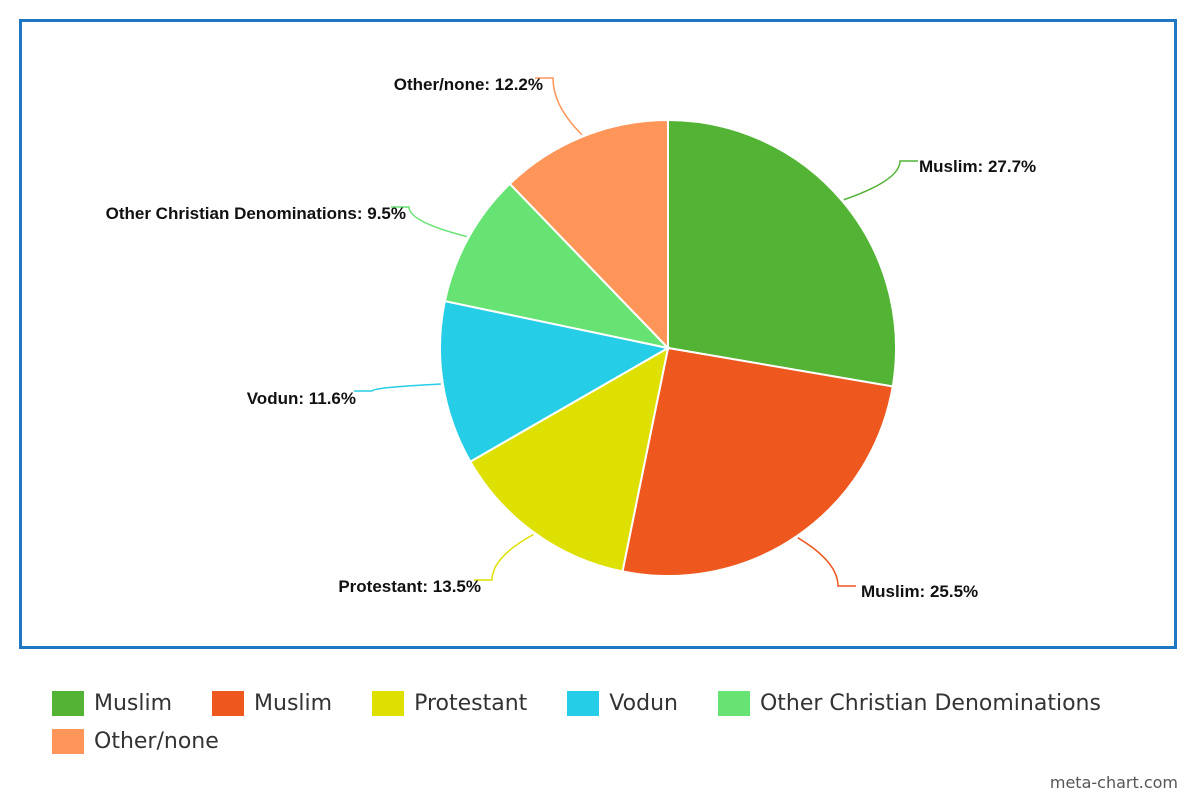 This screenshot has height=800, width=1200. I want to click on legend-label: Other Christian Denominations, so click(930, 703).